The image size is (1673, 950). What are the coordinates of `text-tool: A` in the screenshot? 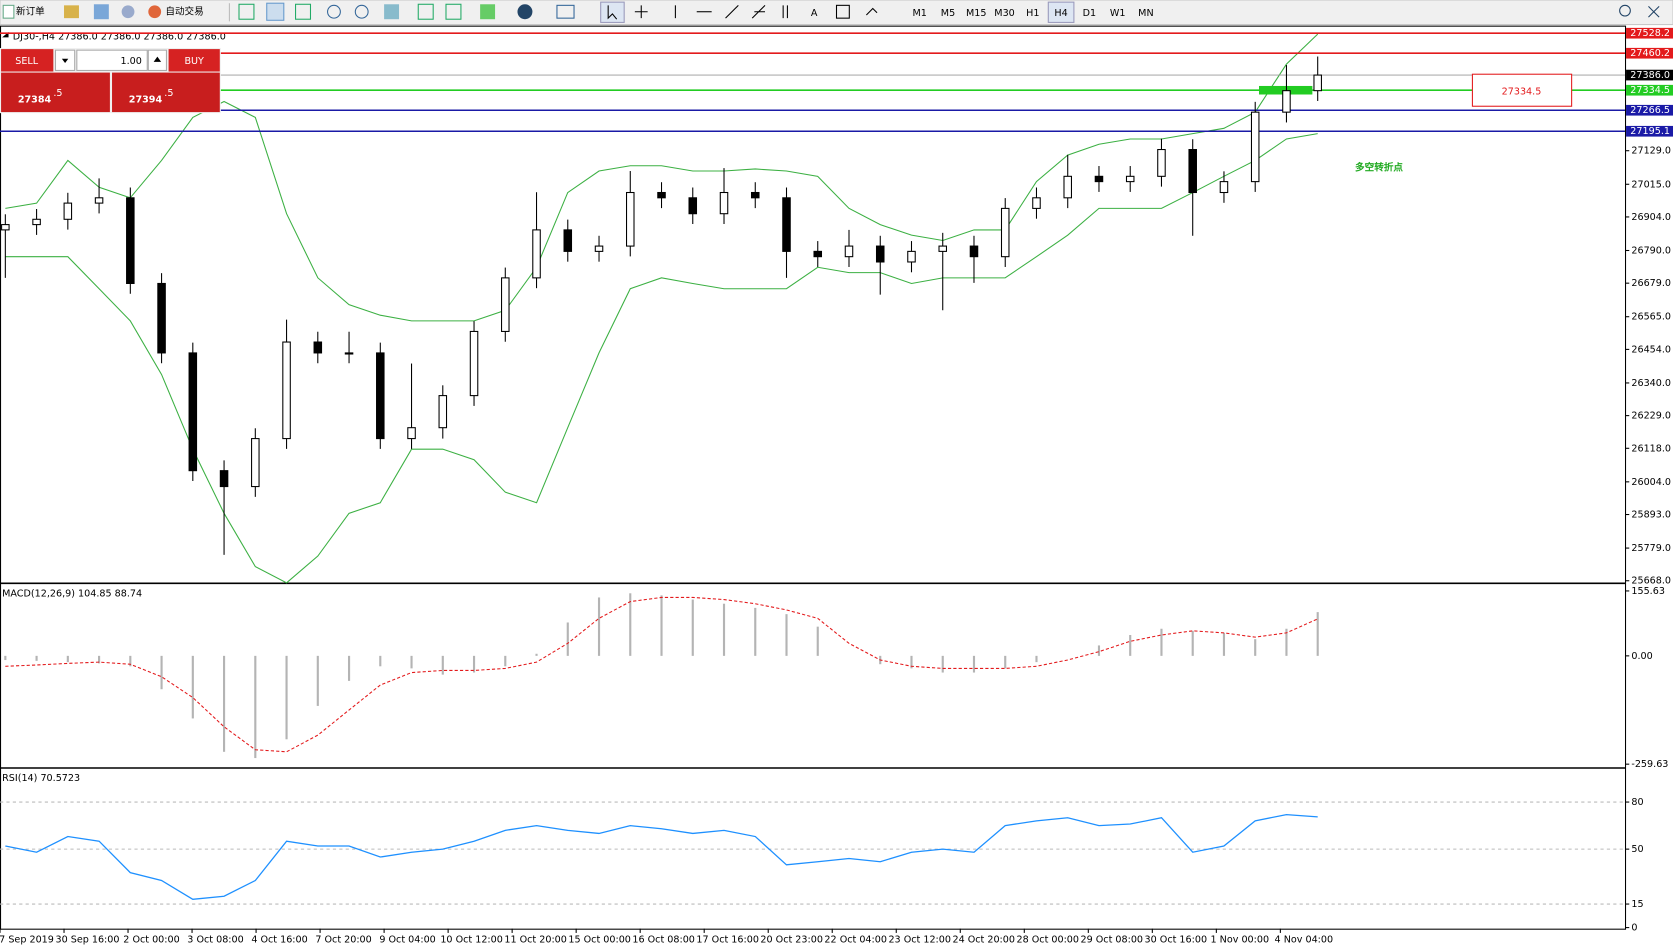 It's located at (814, 13).